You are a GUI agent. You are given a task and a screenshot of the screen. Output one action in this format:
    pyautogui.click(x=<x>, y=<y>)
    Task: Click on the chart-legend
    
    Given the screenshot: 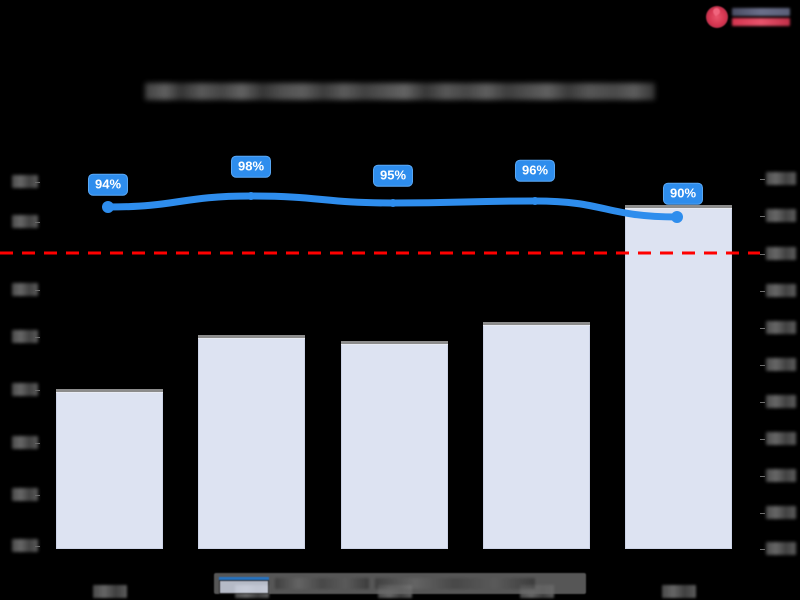 What is the action you would take?
    pyautogui.click(x=400, y=583)
    